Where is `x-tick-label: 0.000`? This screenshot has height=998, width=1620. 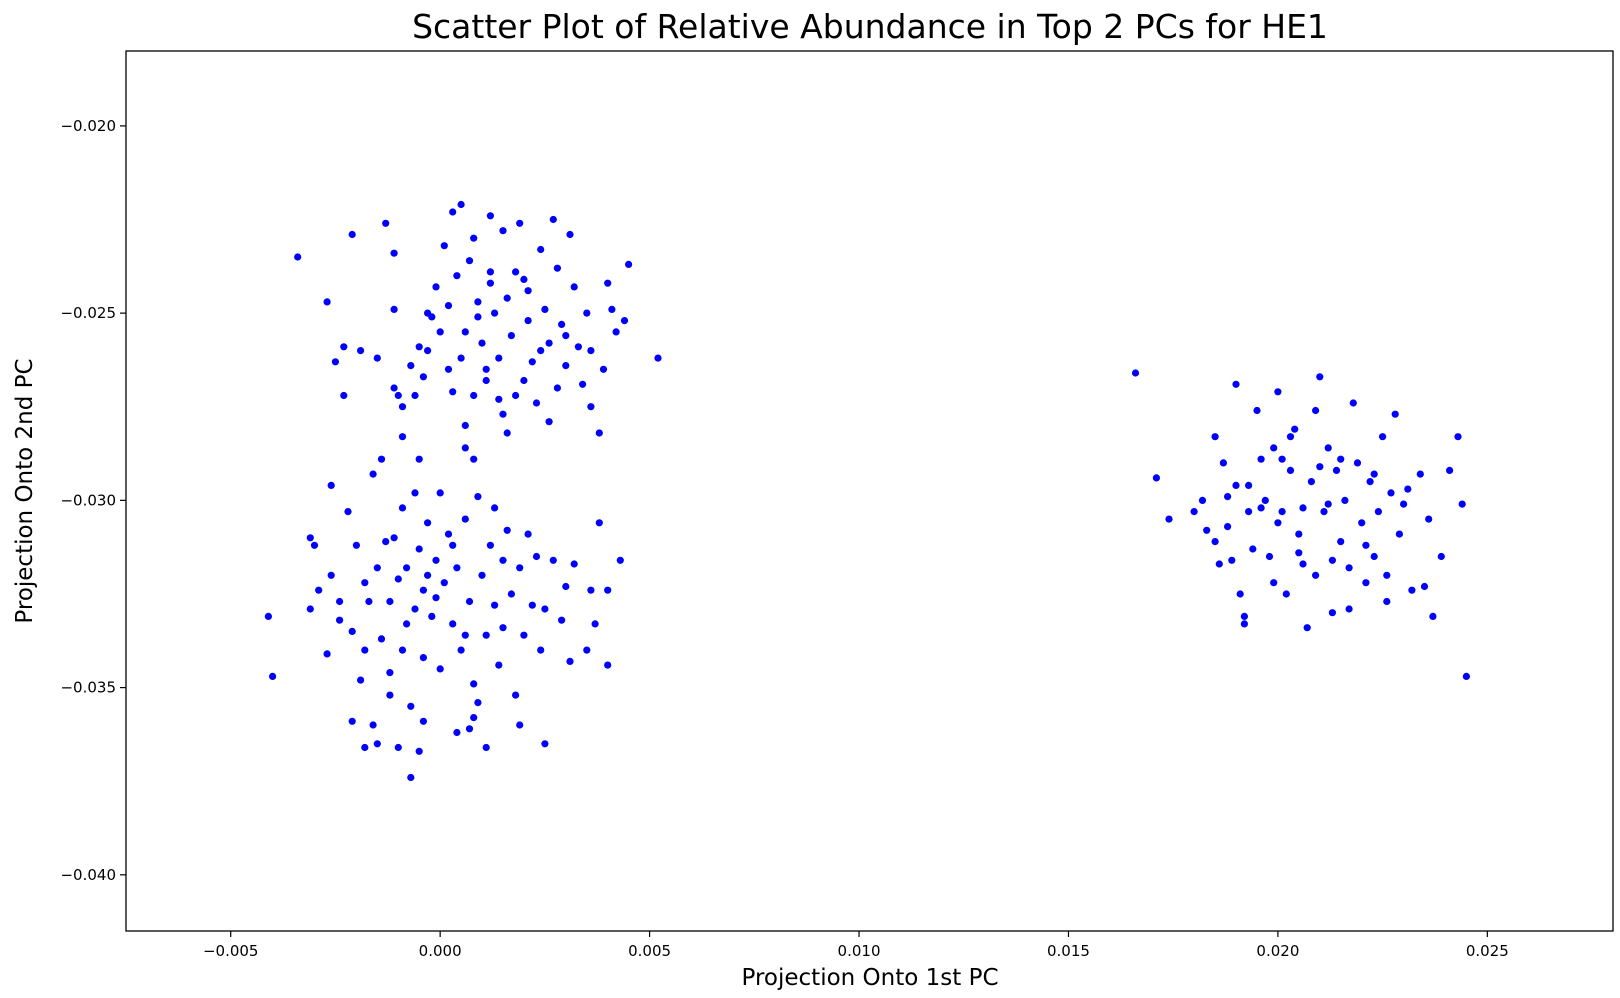
x-tick-label: 0.000 is located at coordinates (440, 951).